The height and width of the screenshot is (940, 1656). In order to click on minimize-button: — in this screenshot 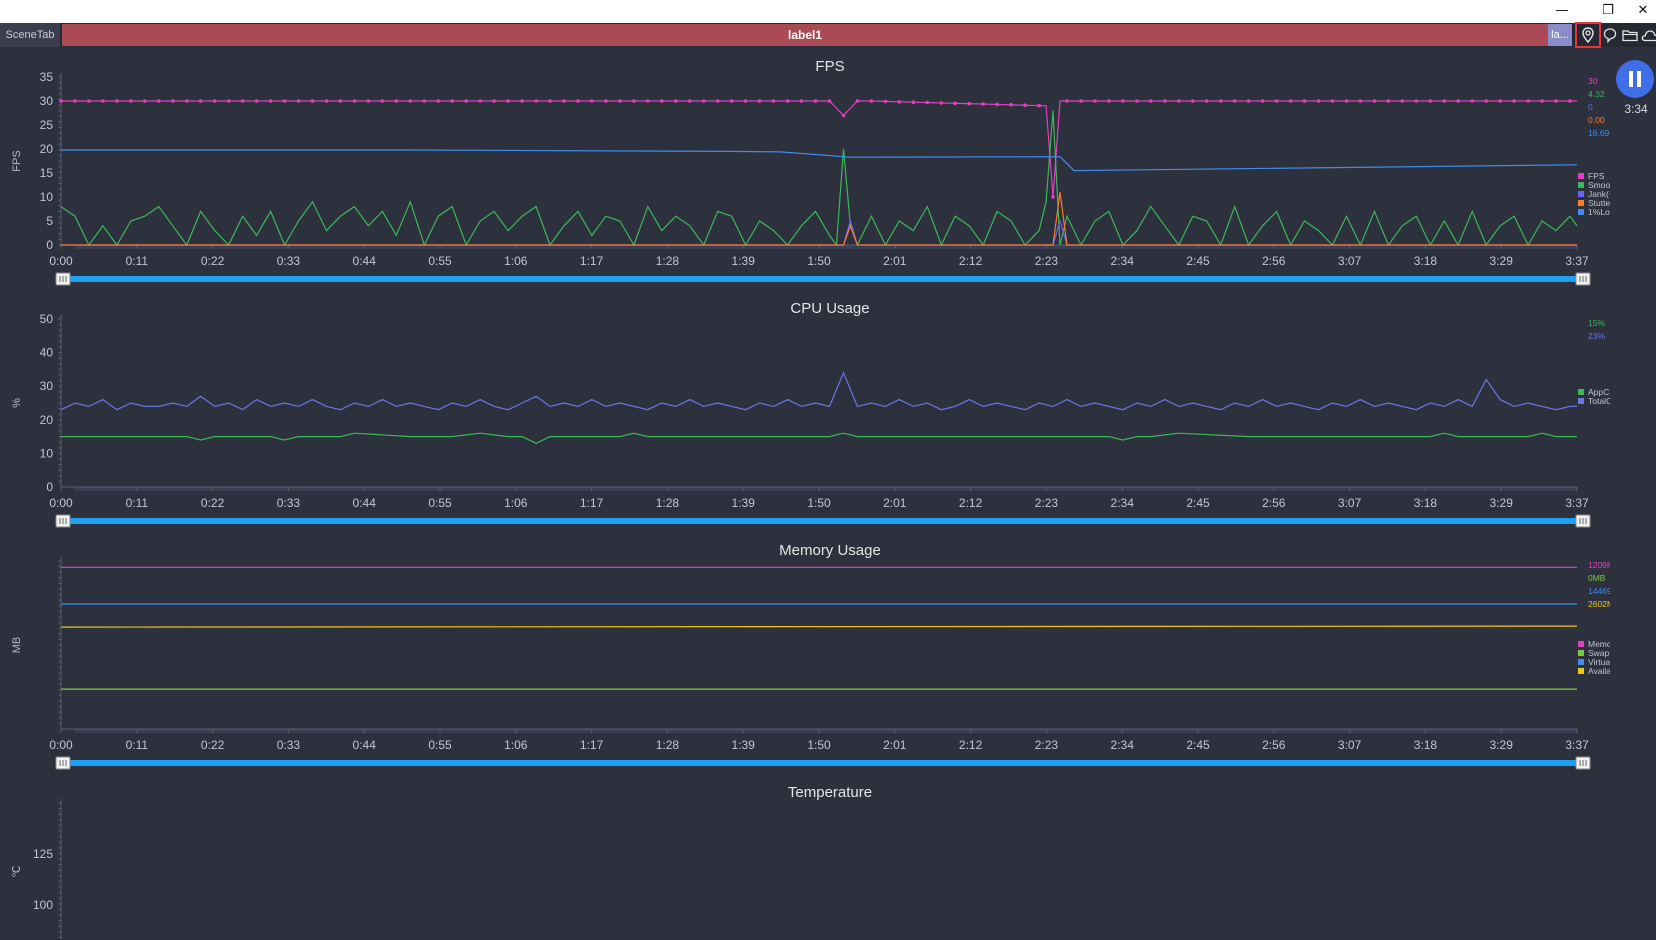, I will do `click(1562, 10)`.